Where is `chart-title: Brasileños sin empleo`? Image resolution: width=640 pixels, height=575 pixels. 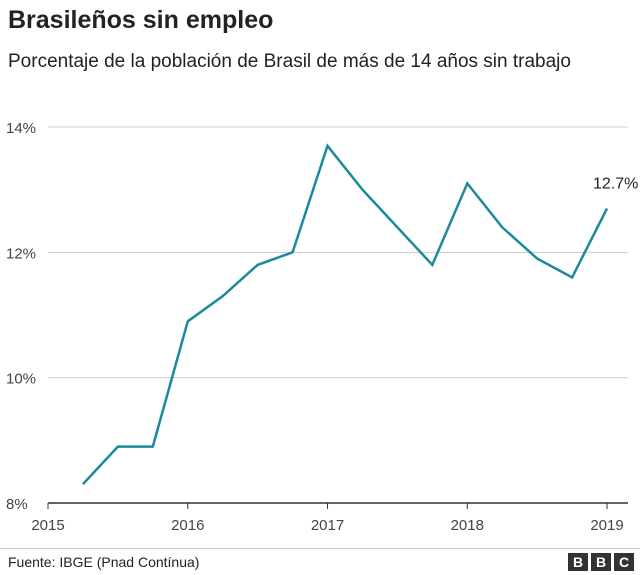
chart-title: Brasileños sin empleo is located at coordinates (141, 20).